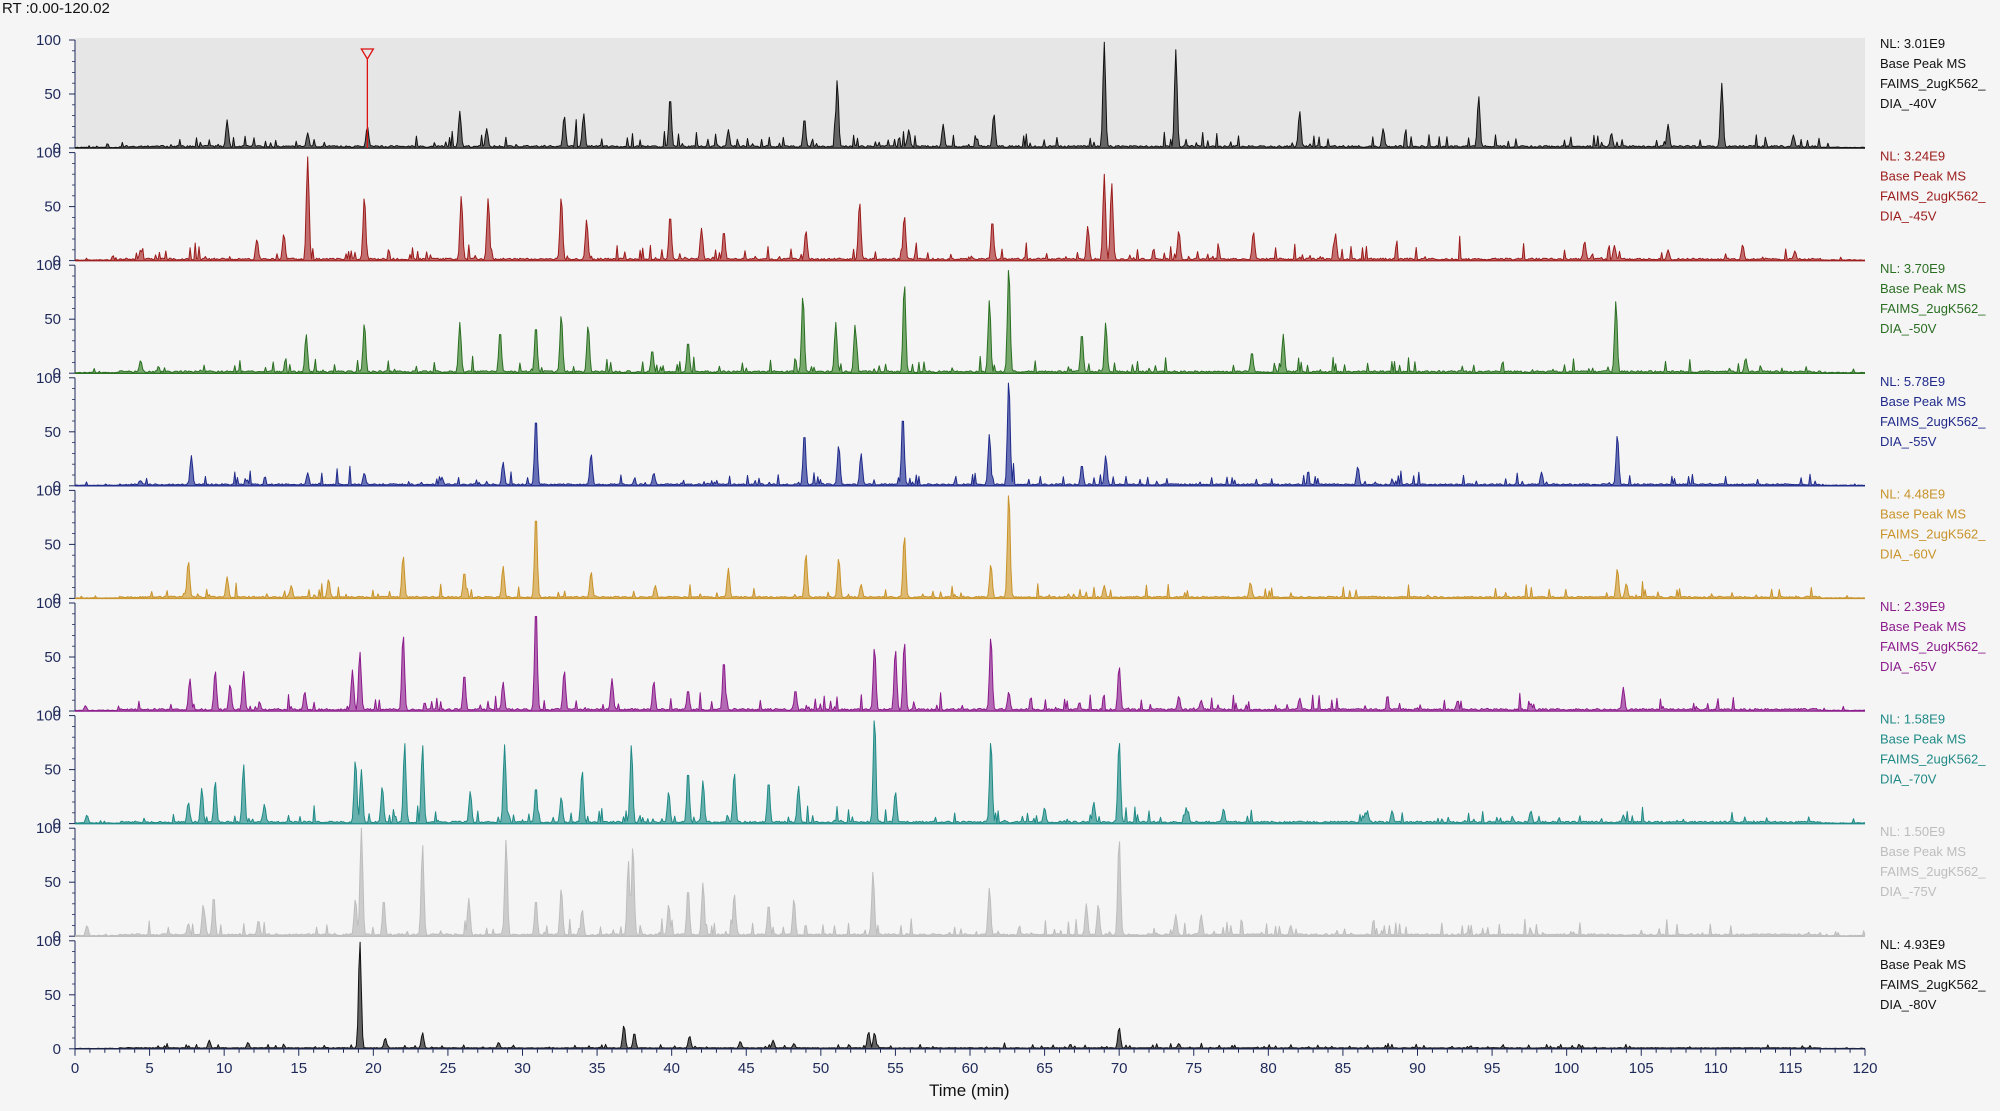 Image resolution: width=2000 pixels, height=1111 pixels. Describe the element at coordinates (970, 1068) in the screenshot. I see `x-tick-label: 60` at that location.